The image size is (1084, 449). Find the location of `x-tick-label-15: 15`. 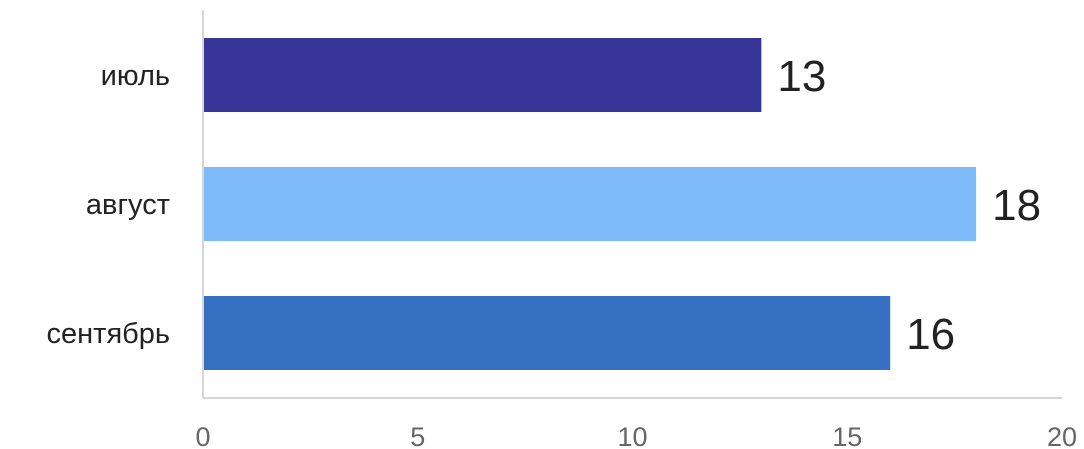

x-tick-label-15: 15 is located at coordinates (847, 435).